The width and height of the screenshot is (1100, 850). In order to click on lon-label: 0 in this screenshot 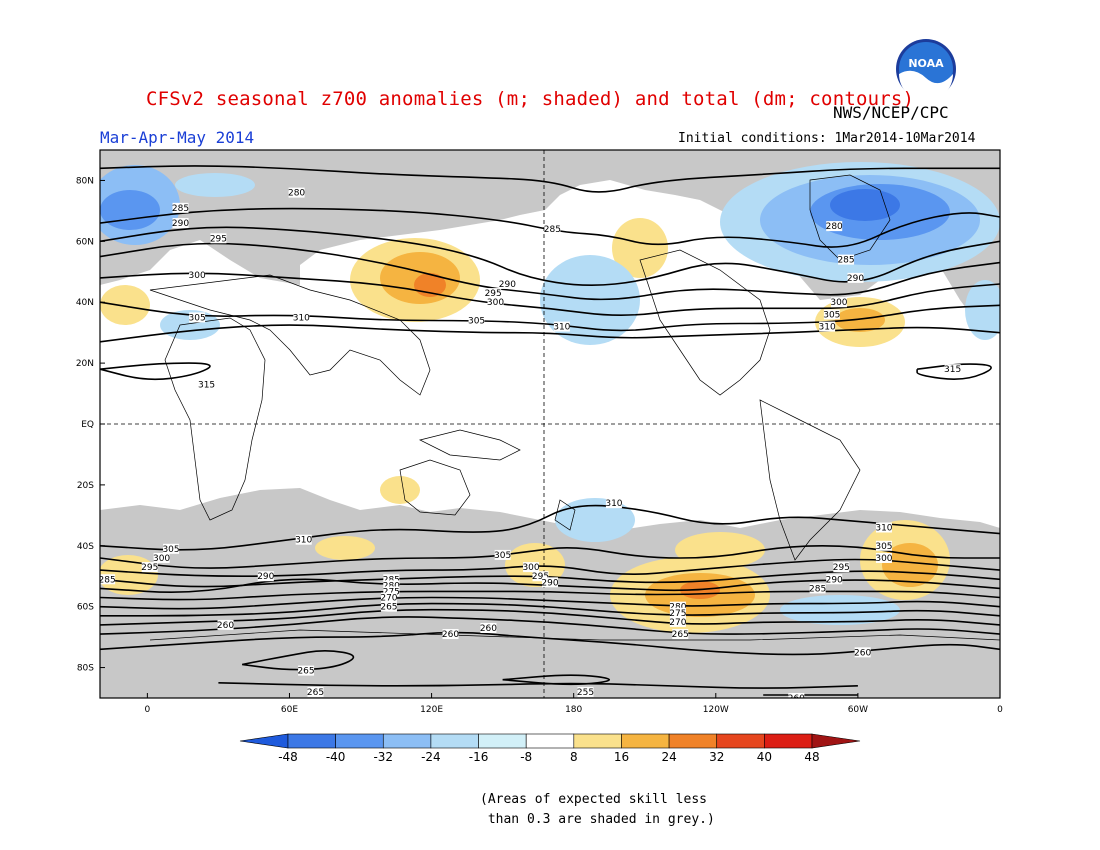, I will do `click(1000, 710)`.